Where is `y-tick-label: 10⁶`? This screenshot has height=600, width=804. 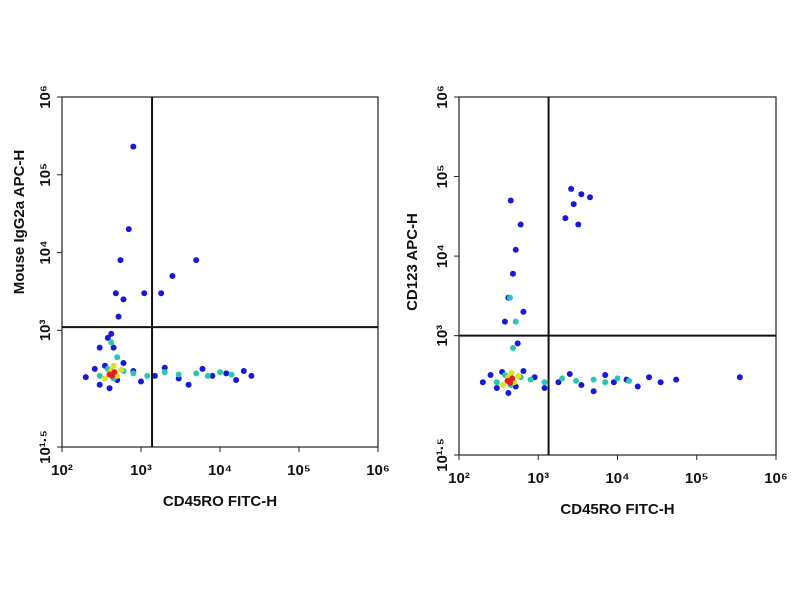 y-tick-label: 10⁶ is located at coordinates (442, 97).